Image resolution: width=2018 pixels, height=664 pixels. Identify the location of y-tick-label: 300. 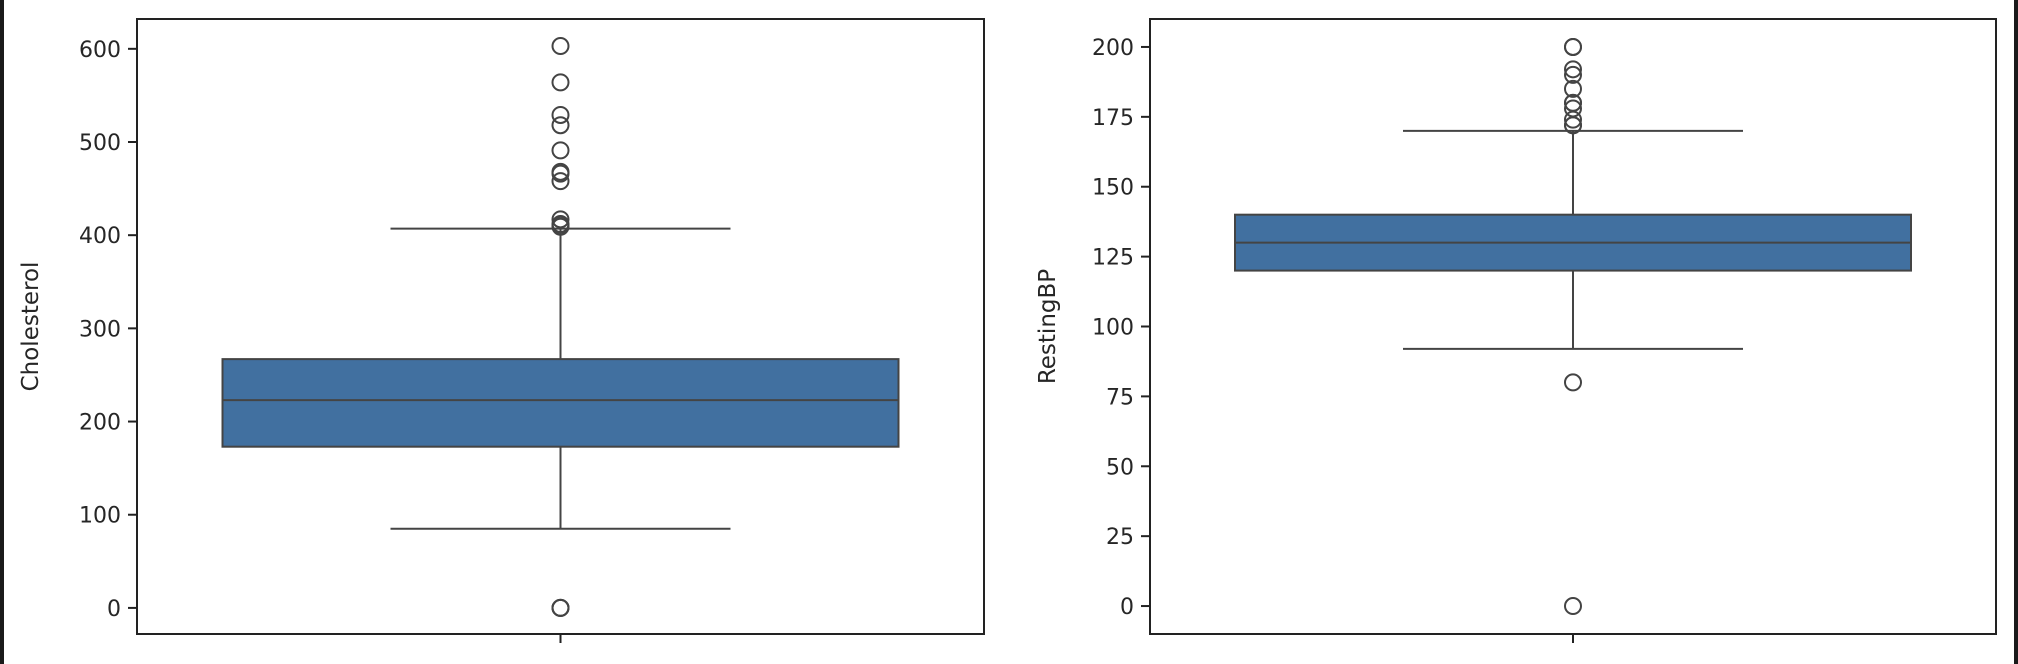
(100, 329).